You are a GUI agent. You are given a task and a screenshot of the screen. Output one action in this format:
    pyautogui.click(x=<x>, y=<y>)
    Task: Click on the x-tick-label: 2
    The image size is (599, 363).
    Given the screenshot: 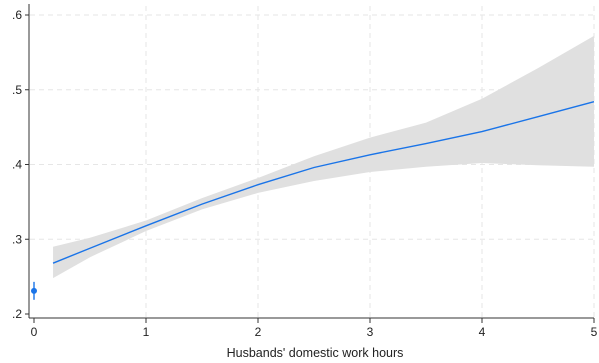 What is the action you would take?
    pyautogui.click(x=258, y=332)
    